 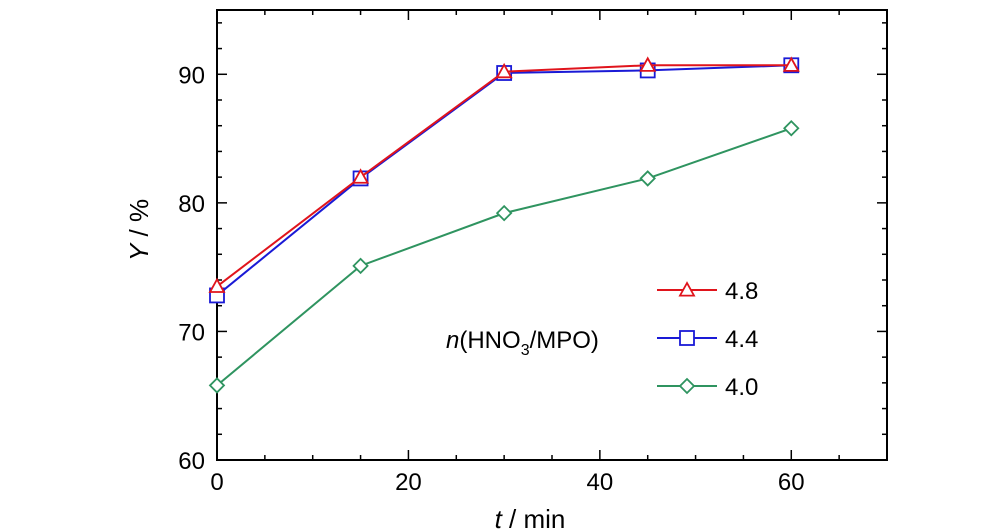 I want to click on y-tick-label: 80, so click(x=191, y=204).